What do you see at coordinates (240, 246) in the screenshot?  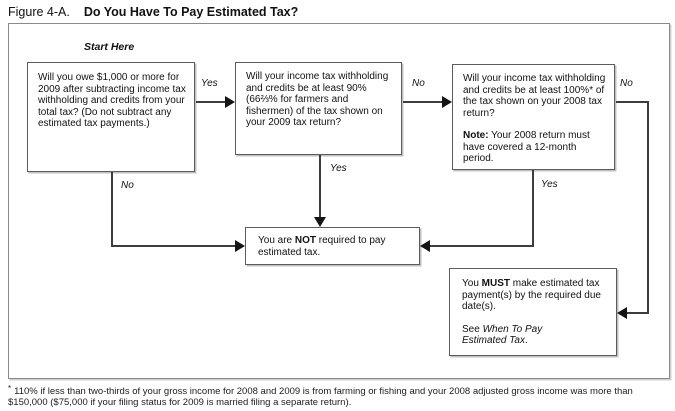 I see `arrowhead-into-notbox-left` at bounding box center [240, 246].